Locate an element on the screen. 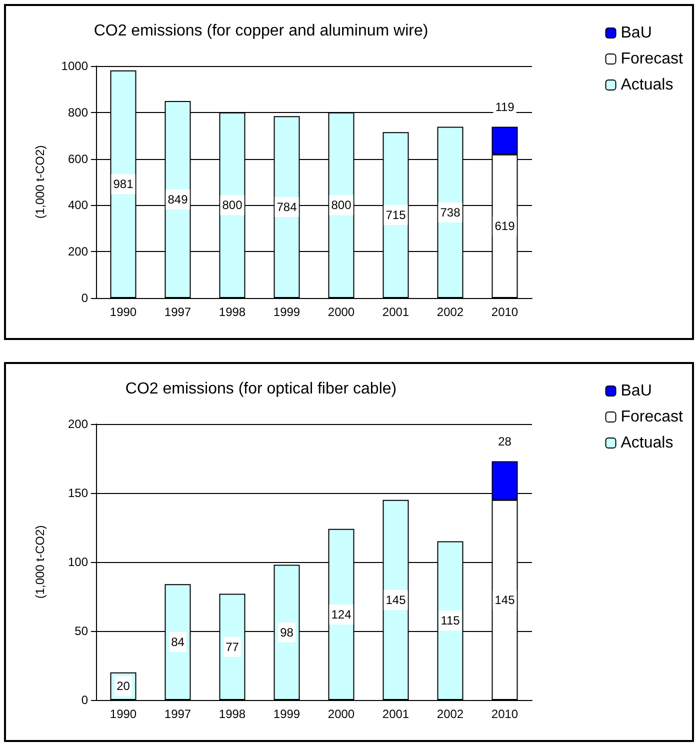 The height and width of the screenshot is (747, 700). chart-title: CO2 emissions (for copper and aluminum wire) is located at coordinates (261, 31).